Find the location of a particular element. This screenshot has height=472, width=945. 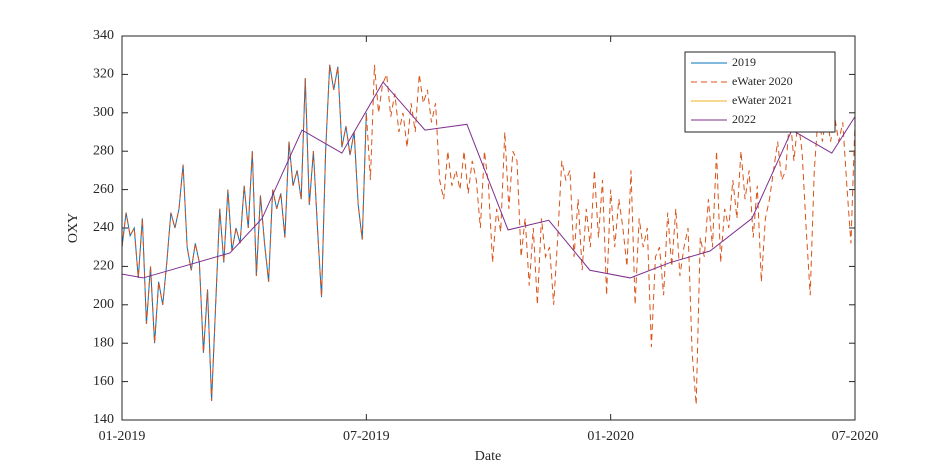

x-tick-label: 01-2020 is located at coordinates (610, 436).